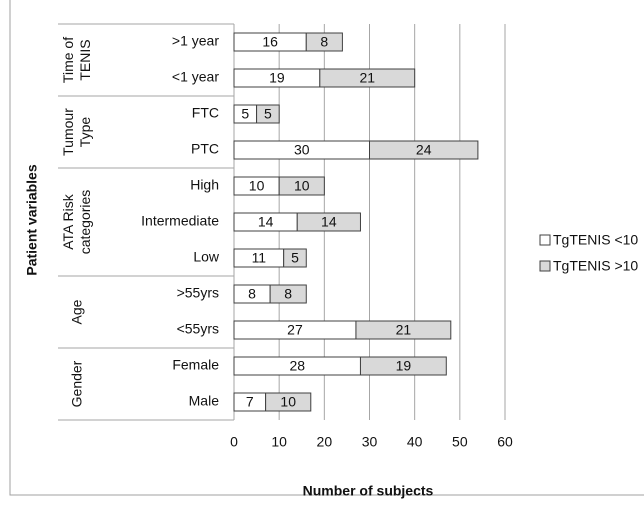  I want to click on group-label: TENIS, so click(85, 59).